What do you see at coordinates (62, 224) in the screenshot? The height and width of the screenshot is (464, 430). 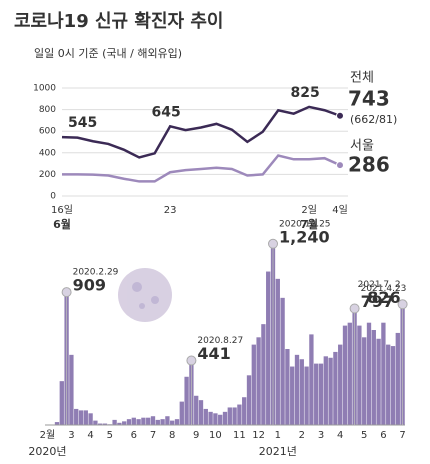 I see `month-label: 6월` at bounding box center [62, 224].